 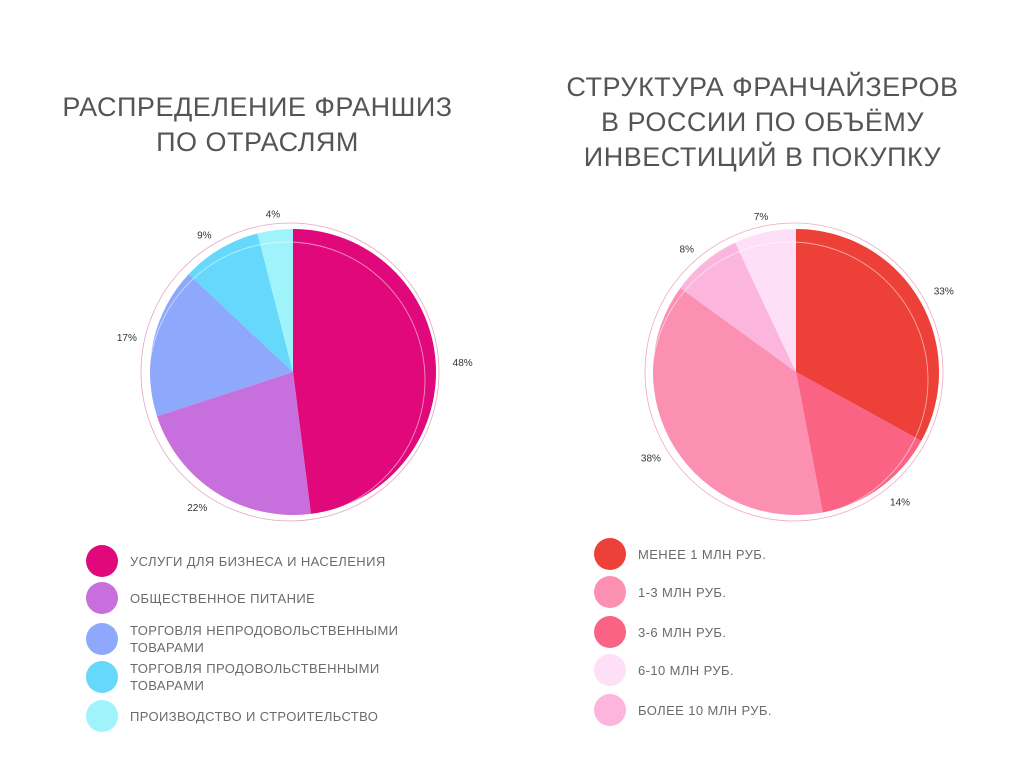 What do you see at coordinates (127, 338) in the screenshot?
I see `pie-data-label: 17%` at bounding box center [127, 338].